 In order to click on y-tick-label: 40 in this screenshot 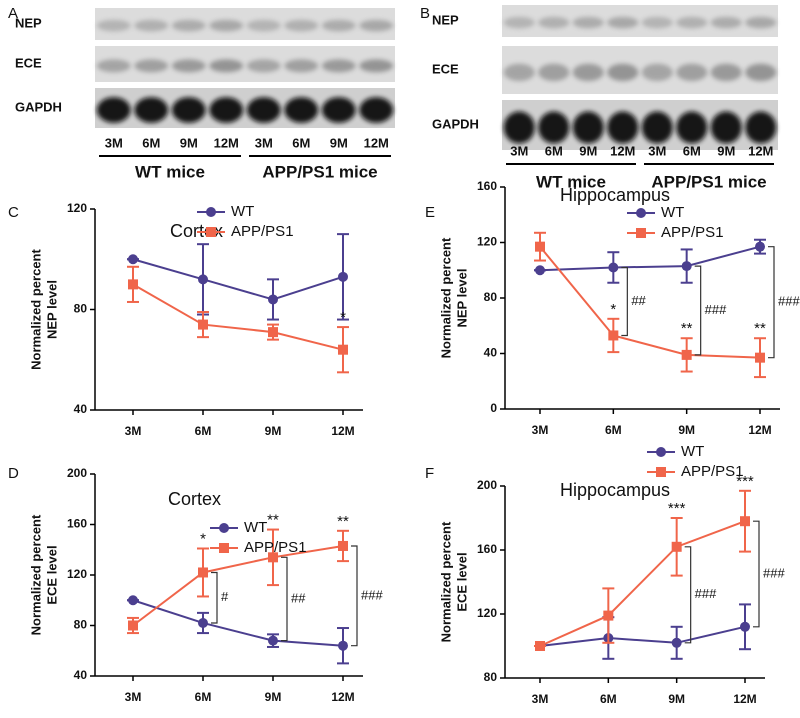, I will do `click(491, 353)`.